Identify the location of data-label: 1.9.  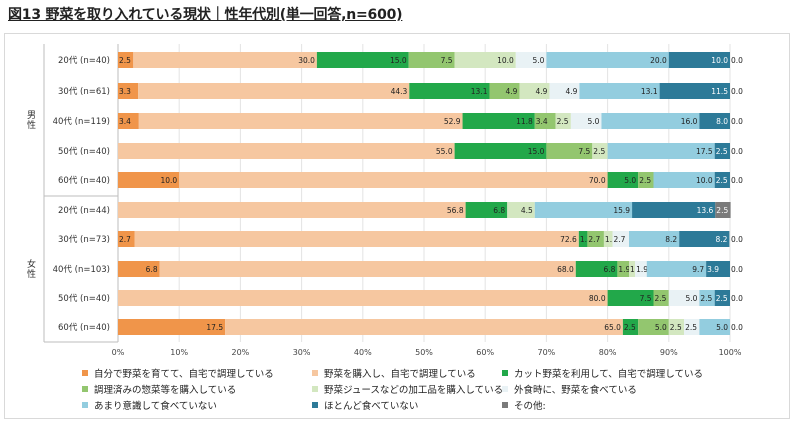
(642, 269).